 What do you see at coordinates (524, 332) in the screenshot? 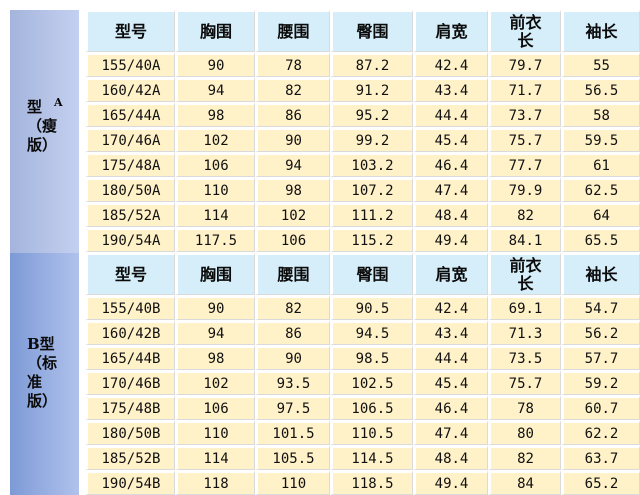
I see `cell-front-length: 71.3` at bounding box center [524, 332].